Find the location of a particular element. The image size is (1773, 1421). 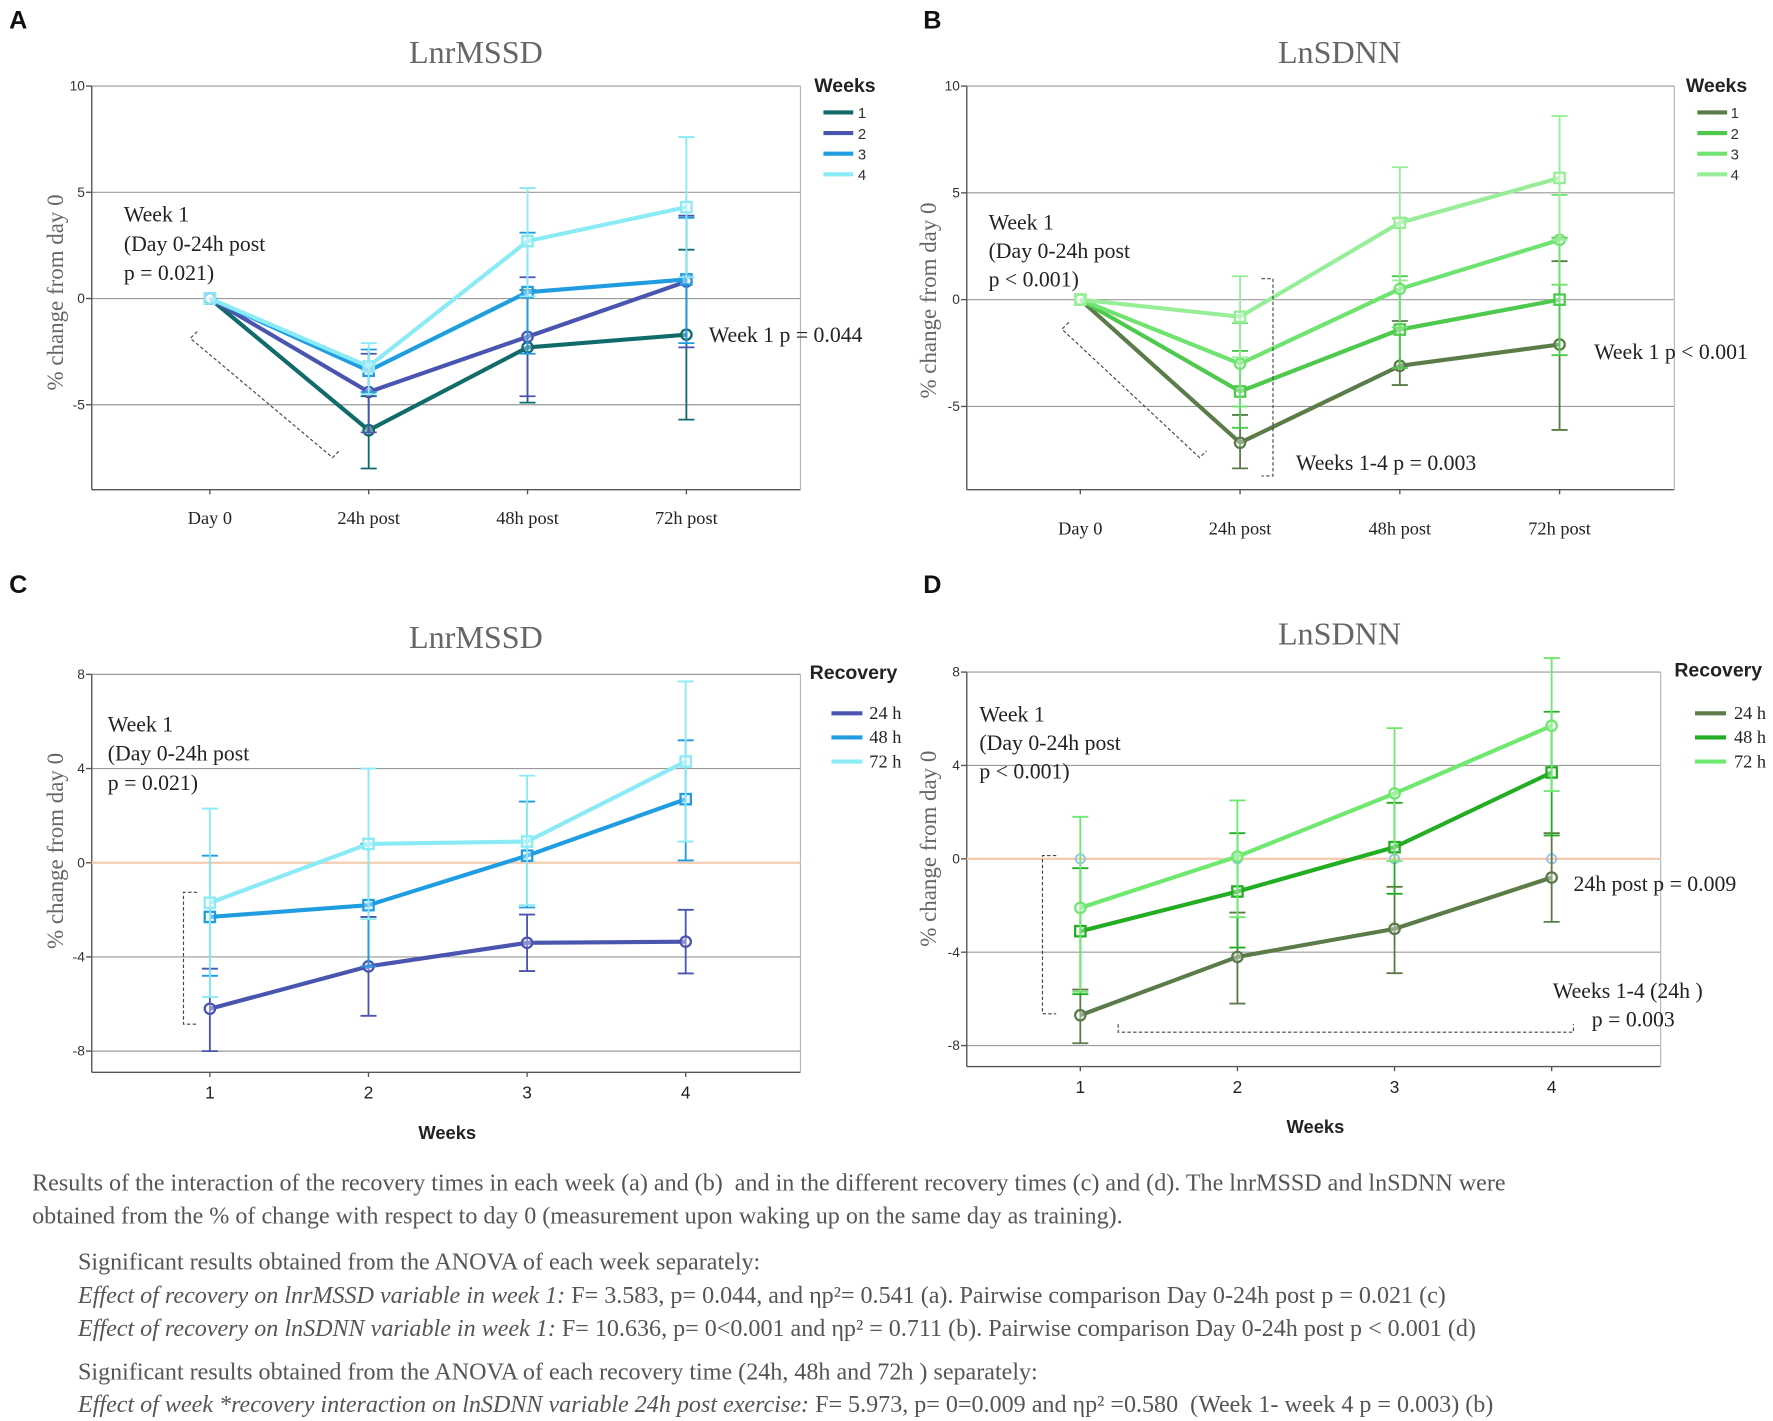

panel-label: C is located at coordinates (18, 585).